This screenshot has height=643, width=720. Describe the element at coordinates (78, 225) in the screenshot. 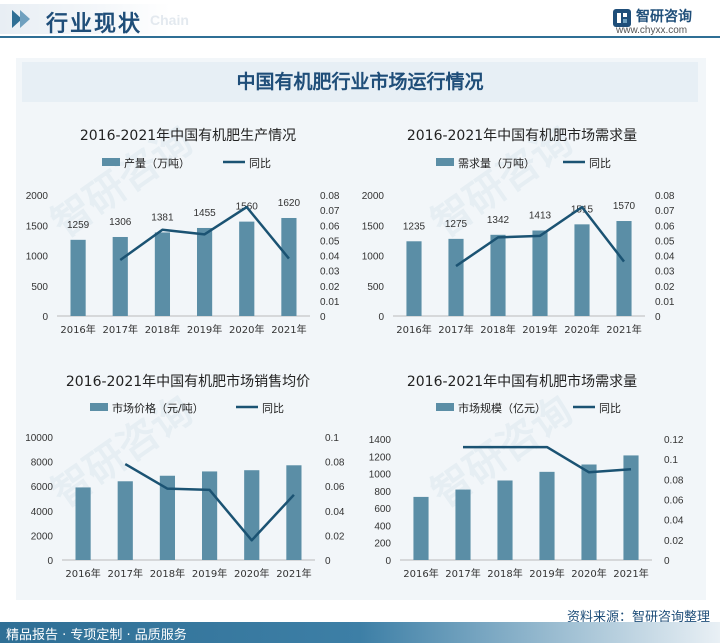

I see `bar-value-label: 1259` at that location.